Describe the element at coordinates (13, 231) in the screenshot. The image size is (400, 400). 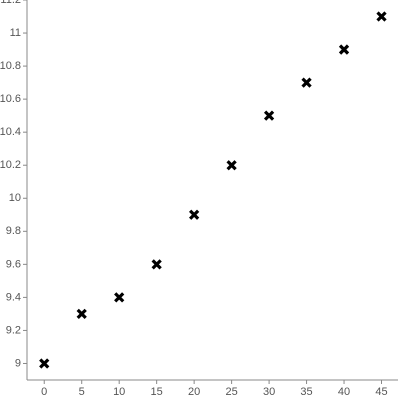
I see `y-tick-label: 9.8` at that location.